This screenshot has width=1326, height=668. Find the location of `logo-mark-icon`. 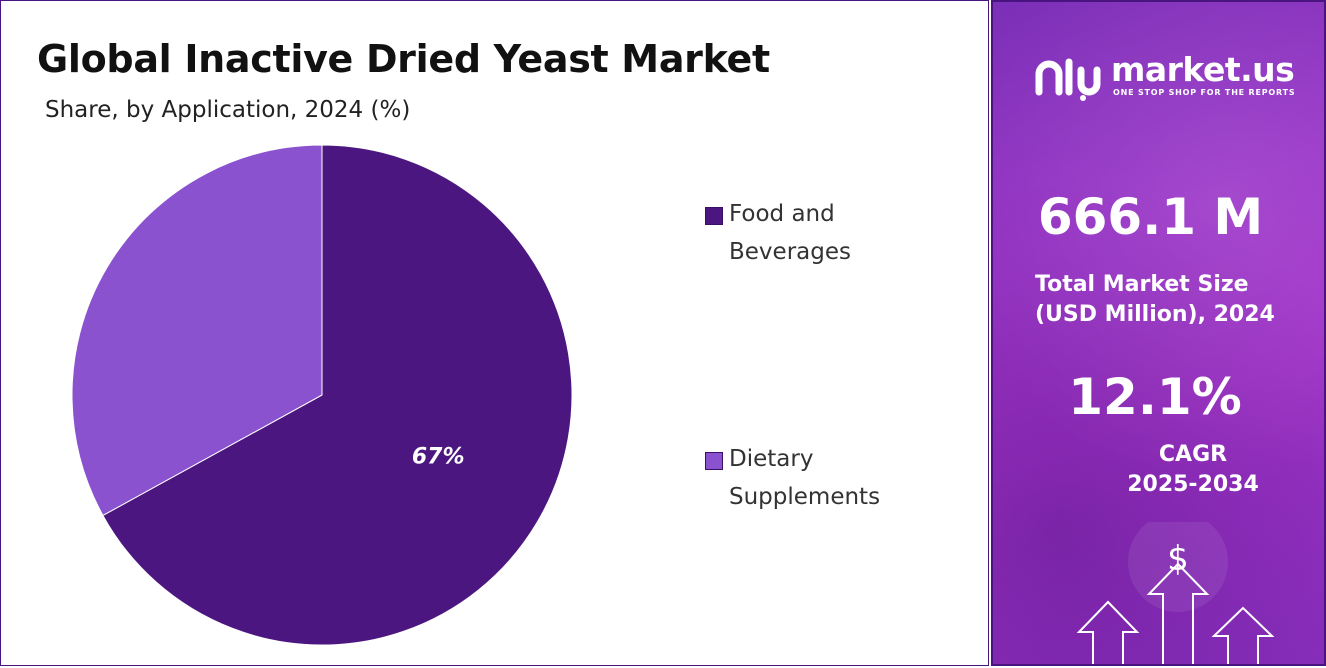

logo-mark-icon is located at coordinates (1068, 79).